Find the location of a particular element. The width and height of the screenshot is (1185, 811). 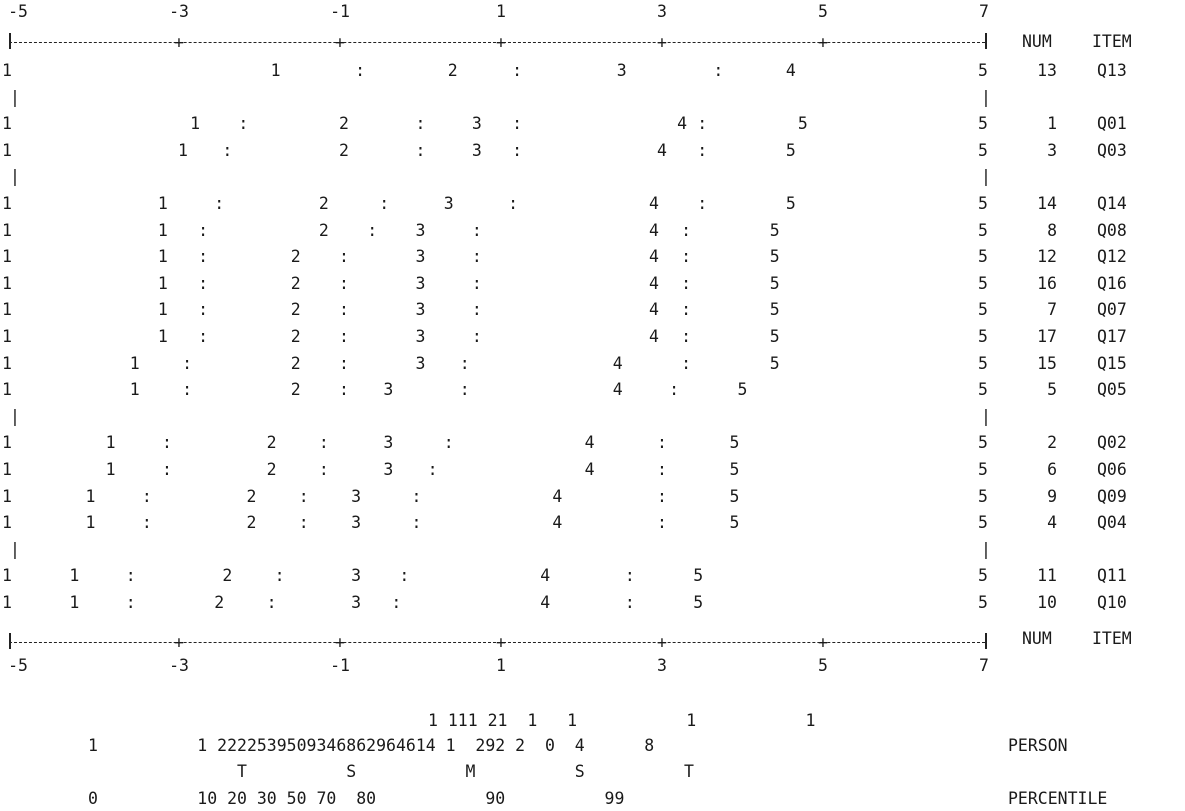

frame-bottom is located at coordinates (497, 643).